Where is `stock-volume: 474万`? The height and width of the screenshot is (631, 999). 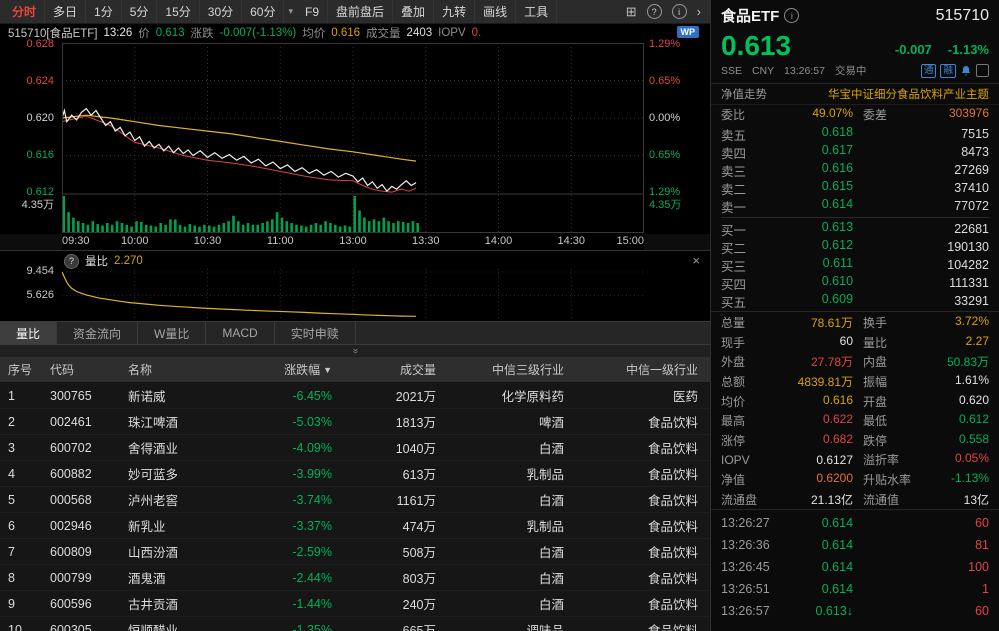 stock-volume: 474万 is located at coordinates (419, 527).